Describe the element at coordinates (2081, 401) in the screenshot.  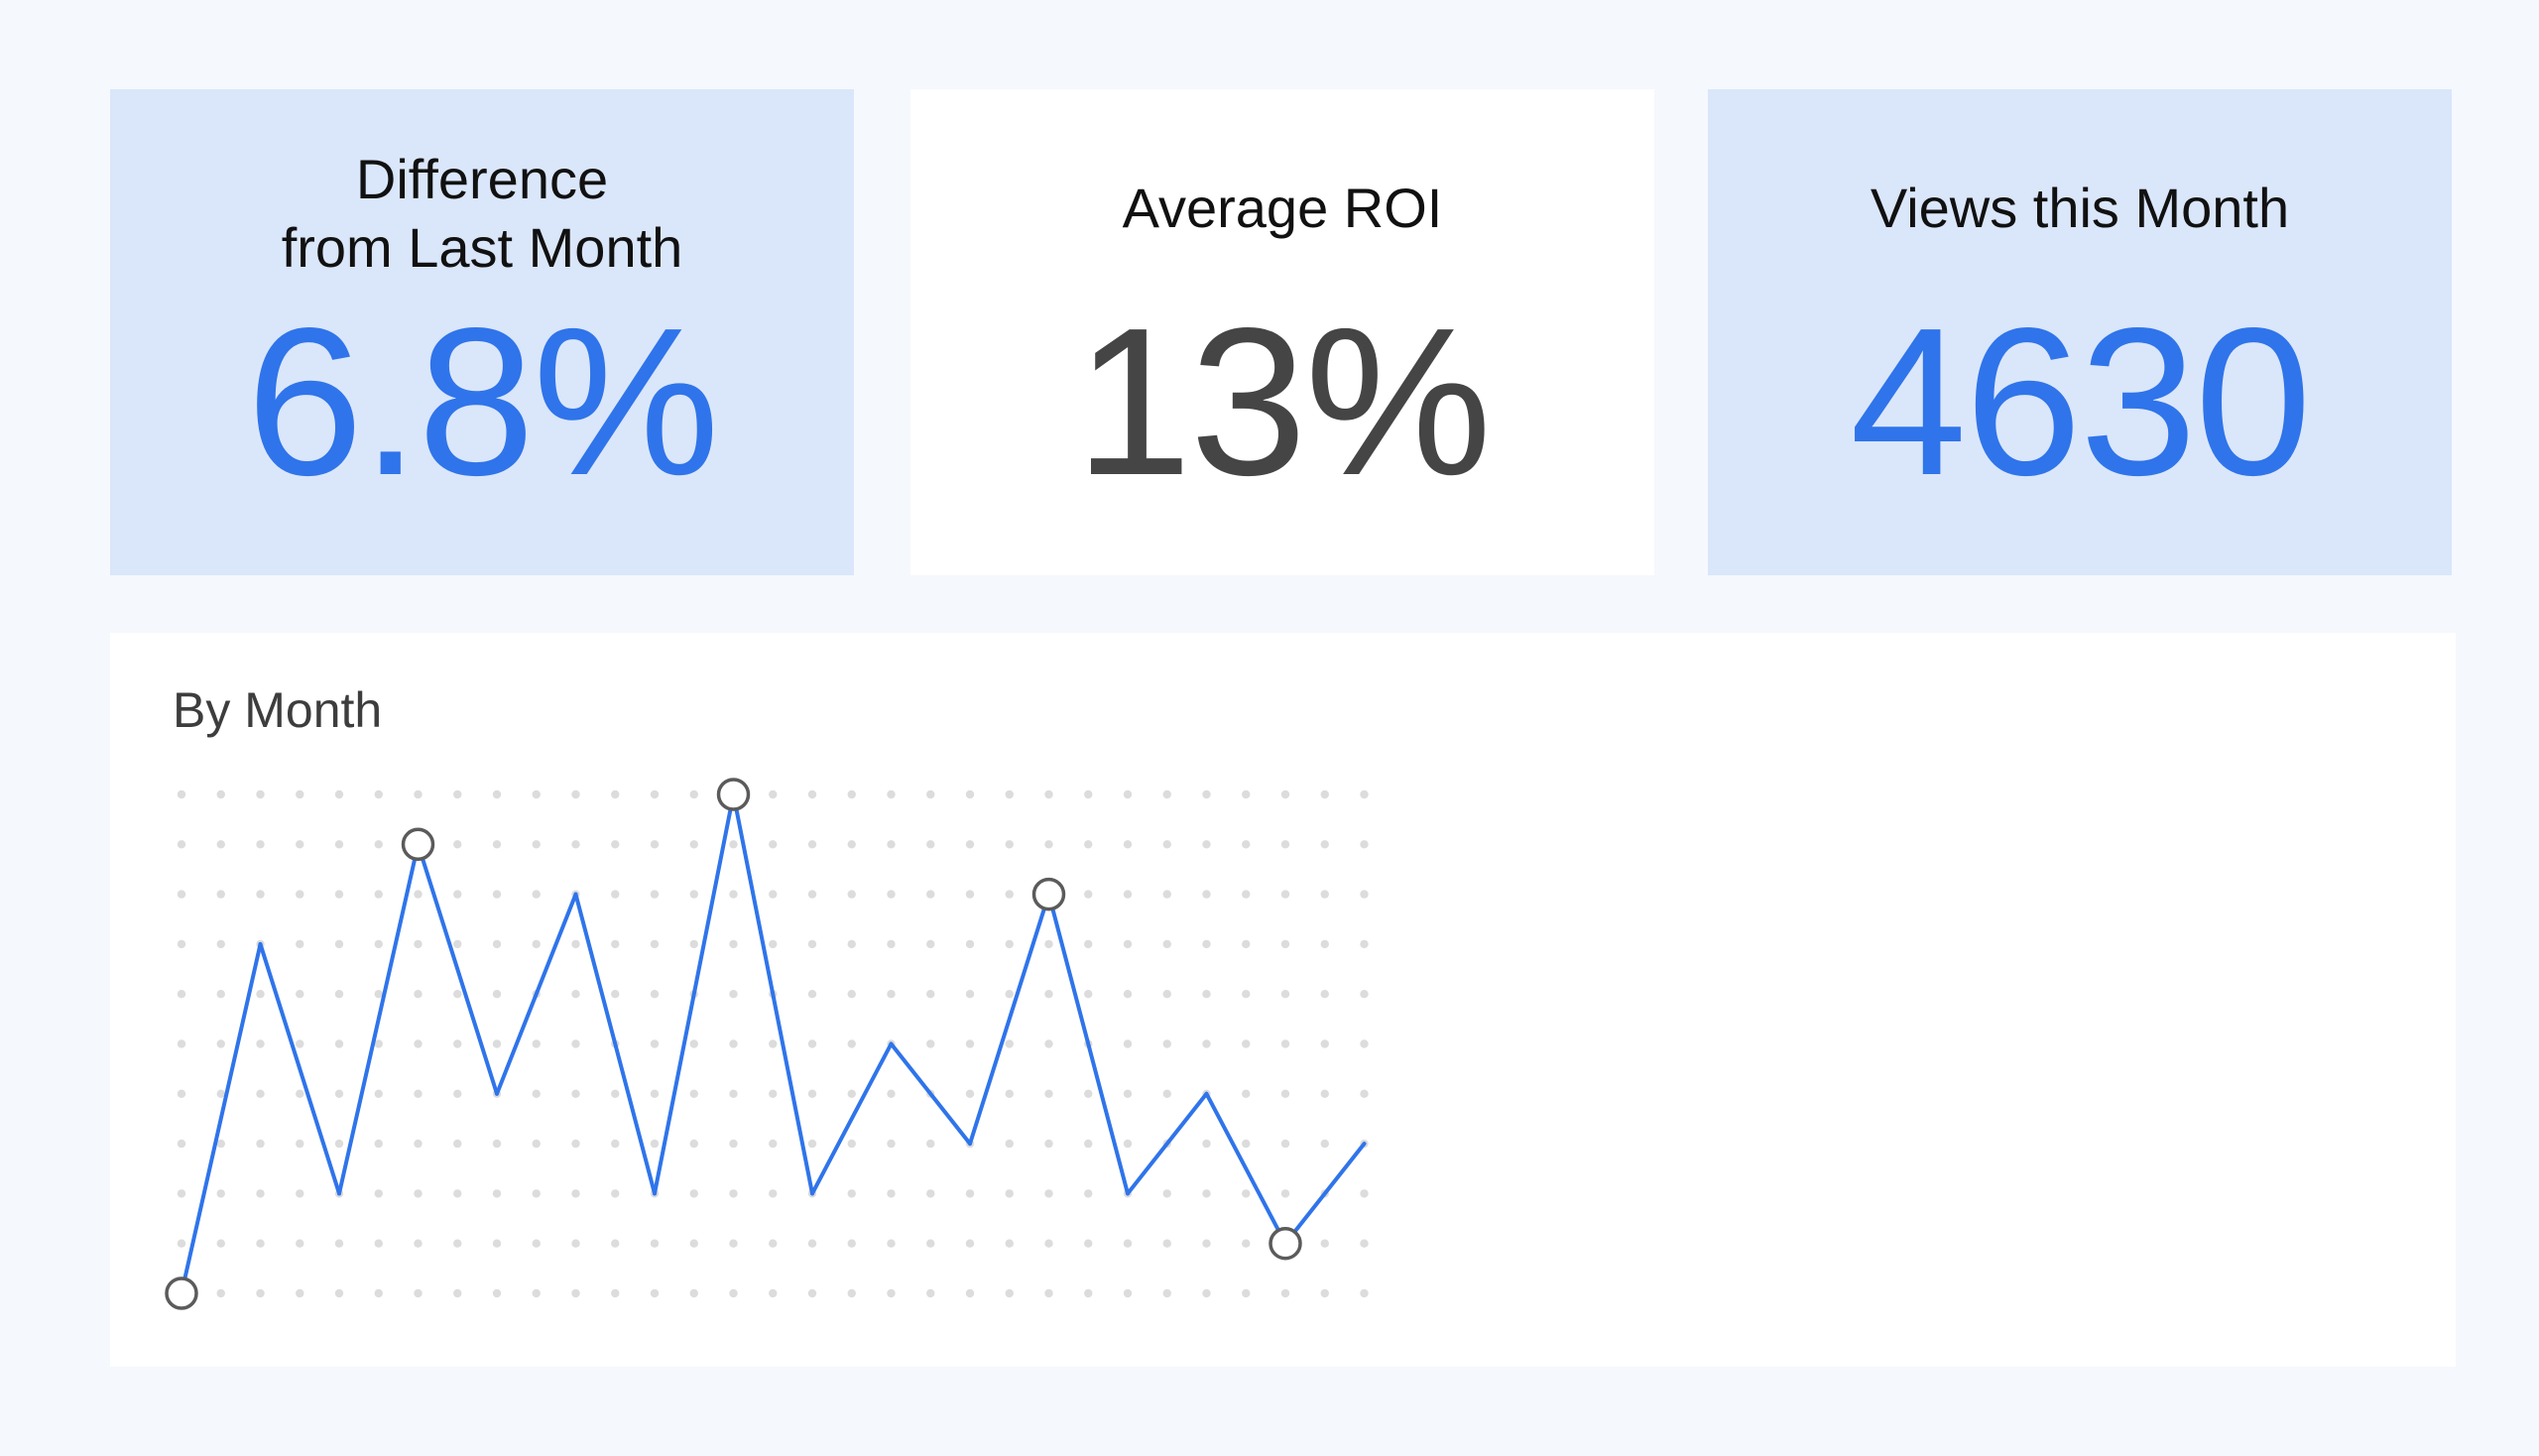
I see `kpi-value: 4630` at that location.